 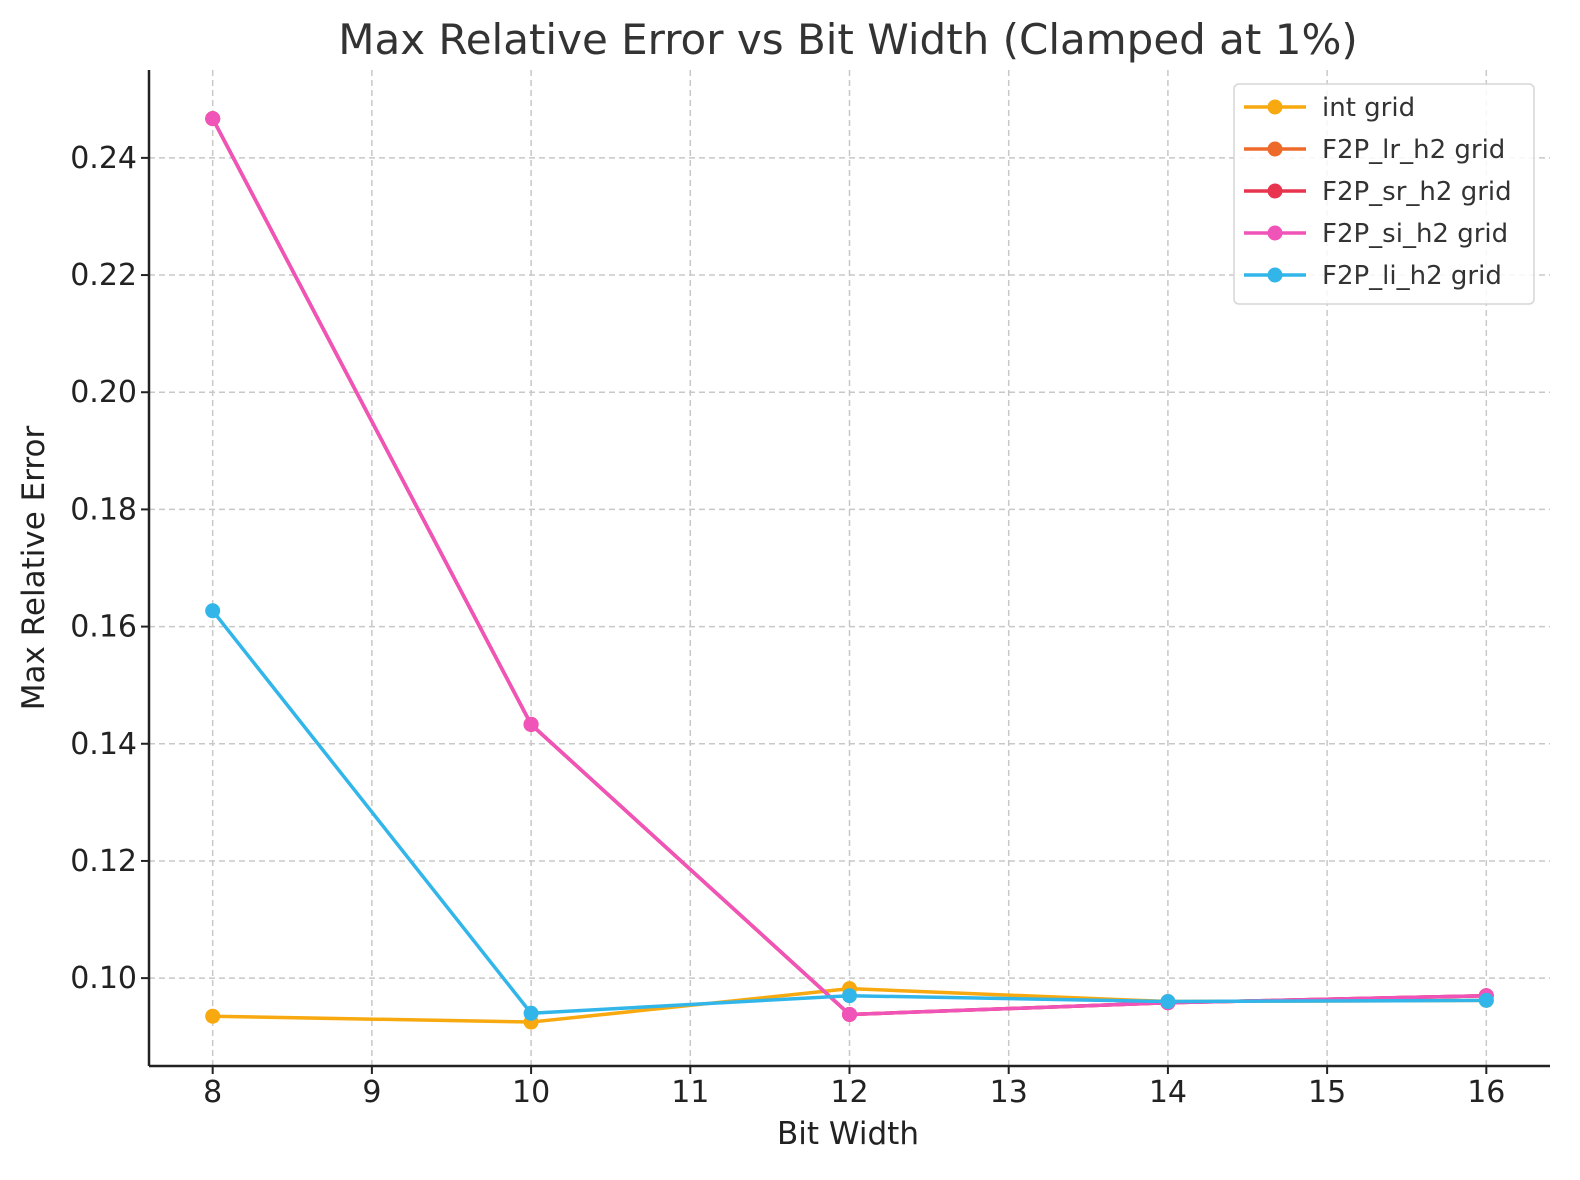 What do you see at coordinates (103, 978) in the screenshot?
I see `y-tick-label: 0.10` at bounding box center [103, 978].